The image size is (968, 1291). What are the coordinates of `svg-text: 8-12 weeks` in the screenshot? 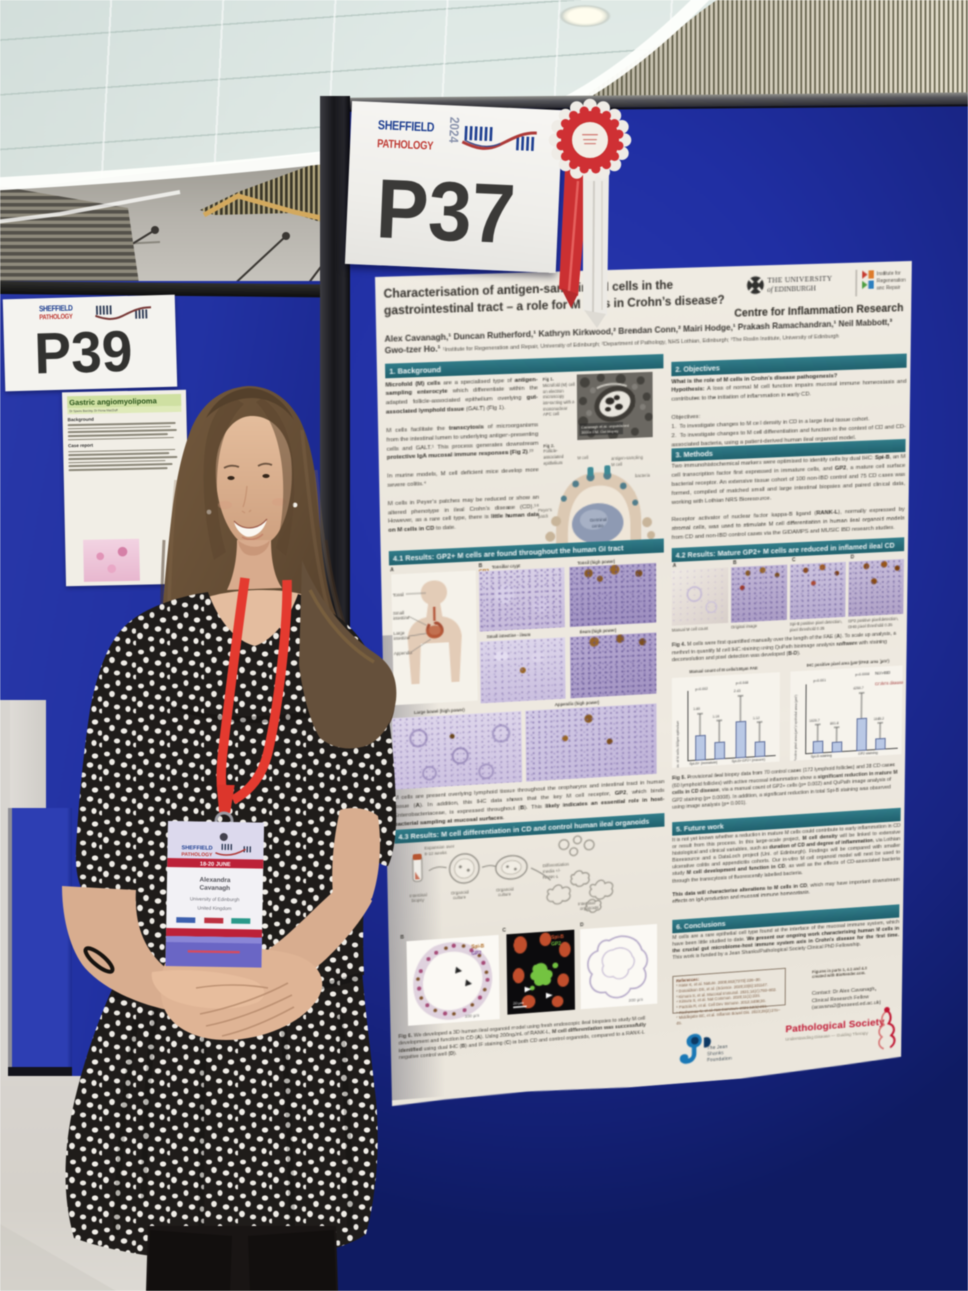 It's located at (436, 854).